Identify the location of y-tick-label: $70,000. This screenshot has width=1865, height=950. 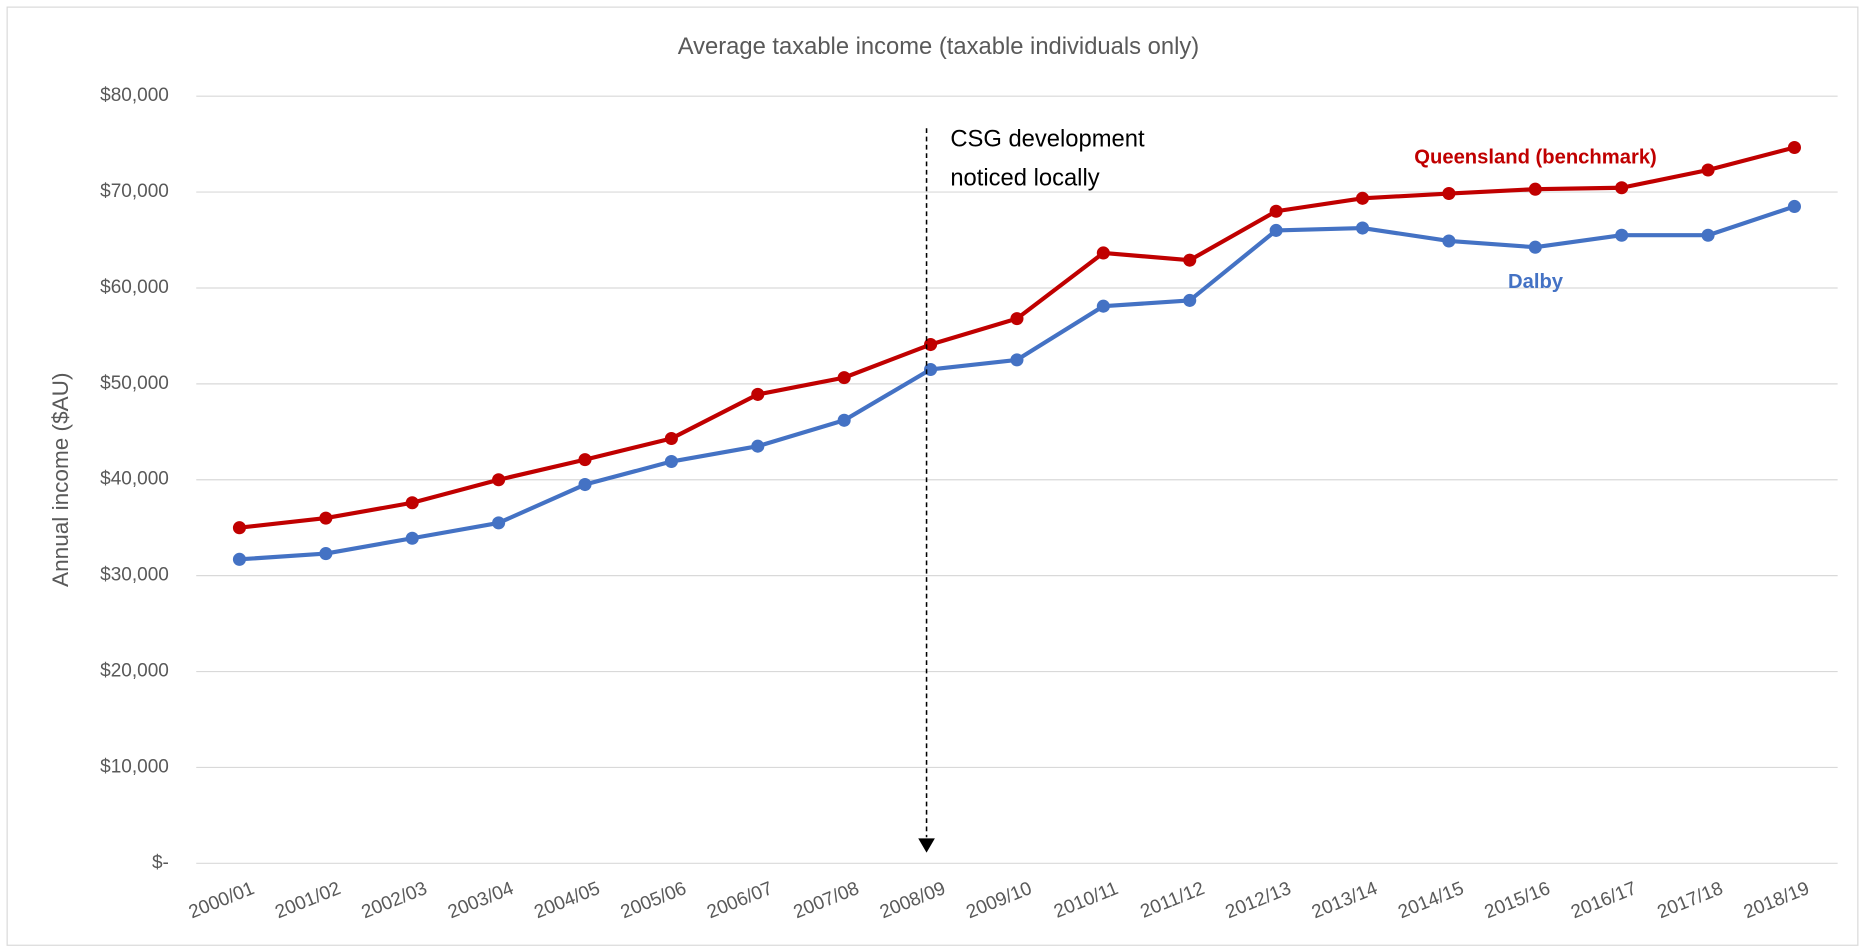
(134, 191).